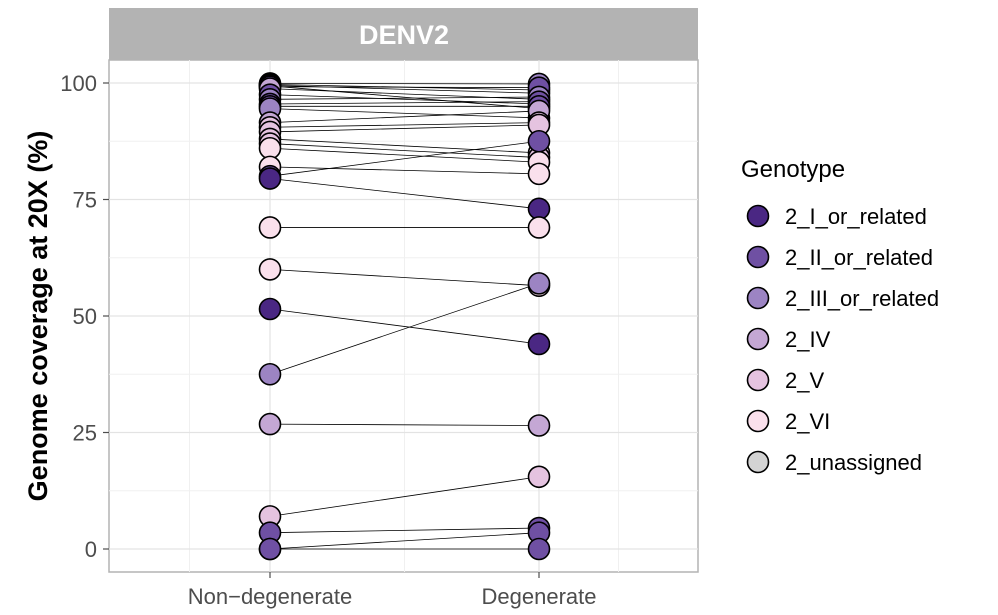 The height and width of the screenshot is (615, 998). What do you see at coordinates (793, 169) in the screenshot?
I see `legend-title: Genotype` at bounding box center [793, 169].